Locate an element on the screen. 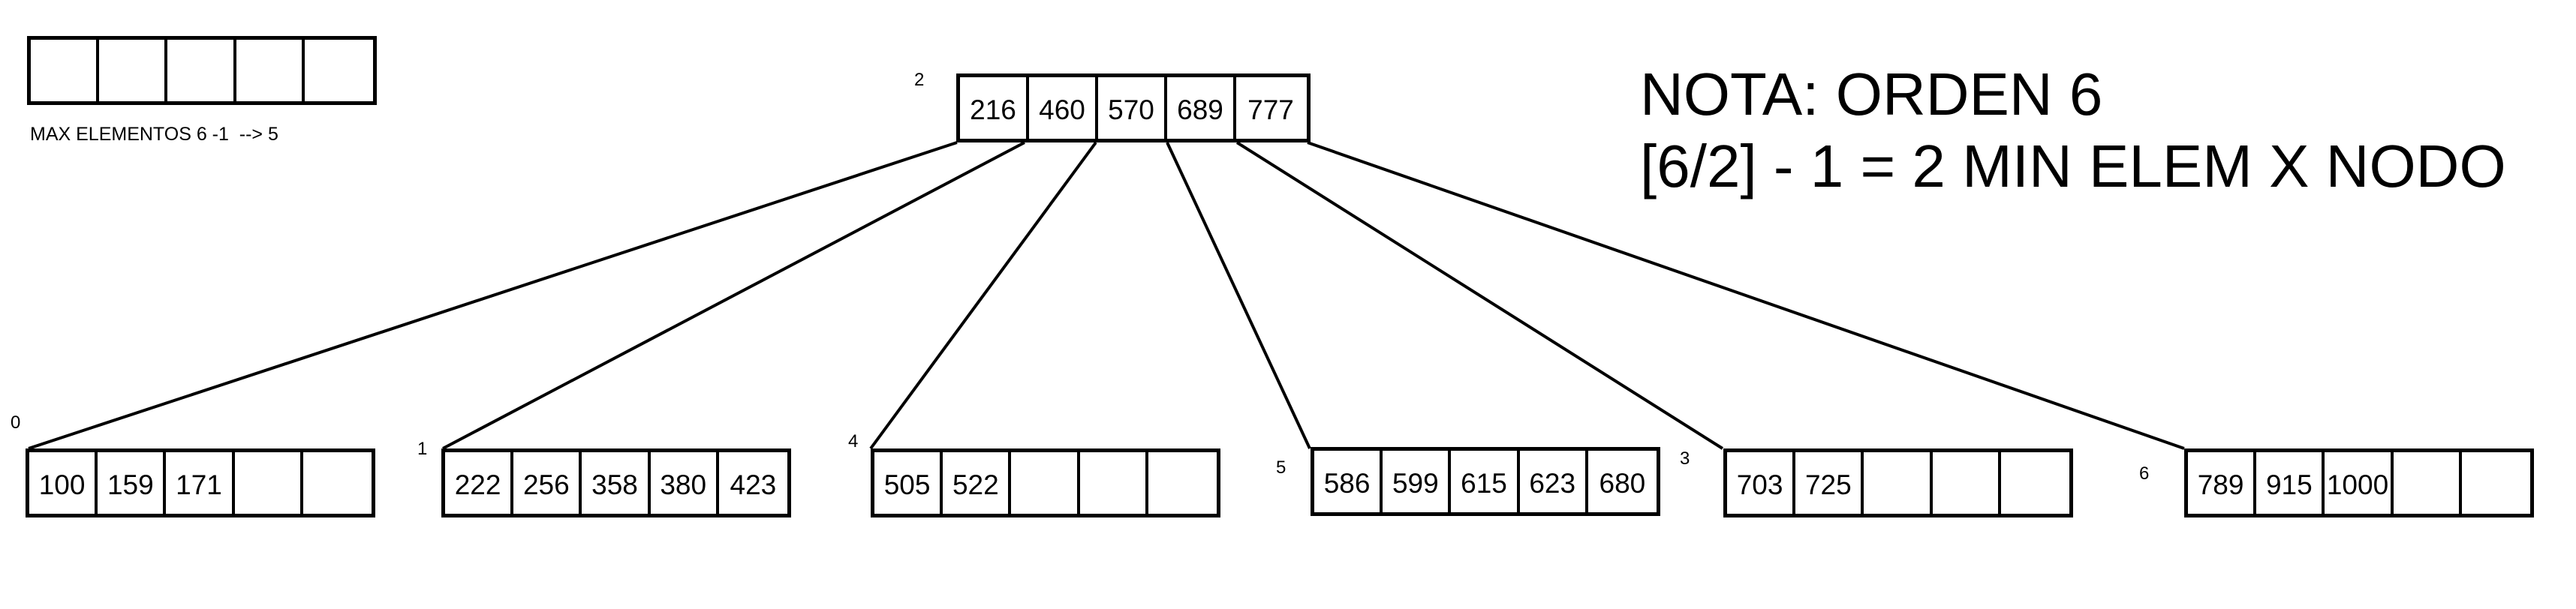 The image size is (2576, 609). root-node-id: 2 is located at coordinates (920, 80).